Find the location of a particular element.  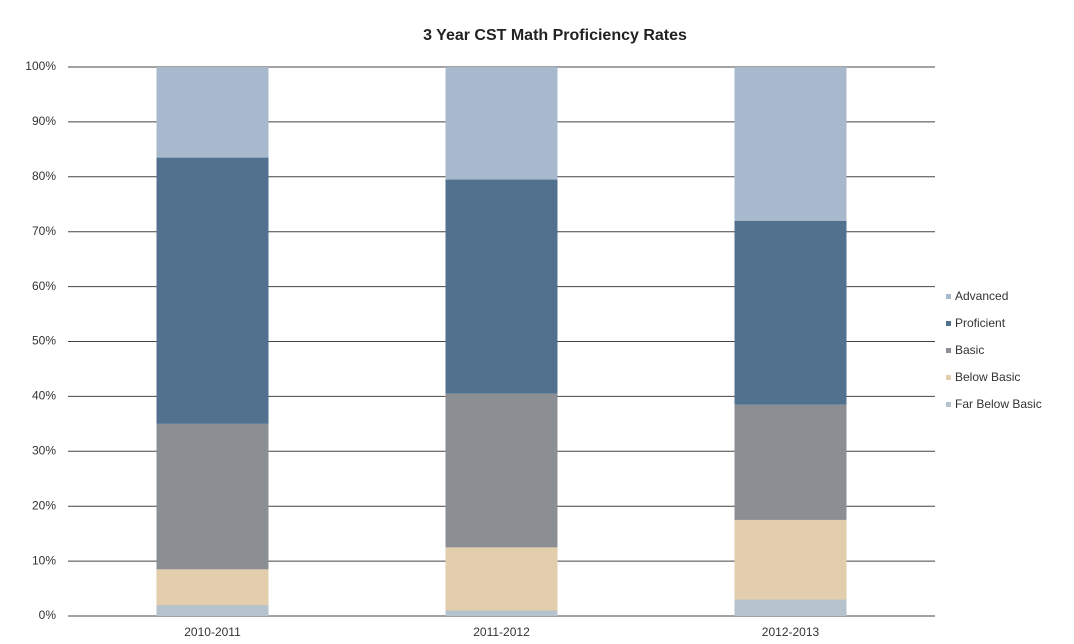

x-tick-label: 2012-2013 is located at coordinates (791, 632).